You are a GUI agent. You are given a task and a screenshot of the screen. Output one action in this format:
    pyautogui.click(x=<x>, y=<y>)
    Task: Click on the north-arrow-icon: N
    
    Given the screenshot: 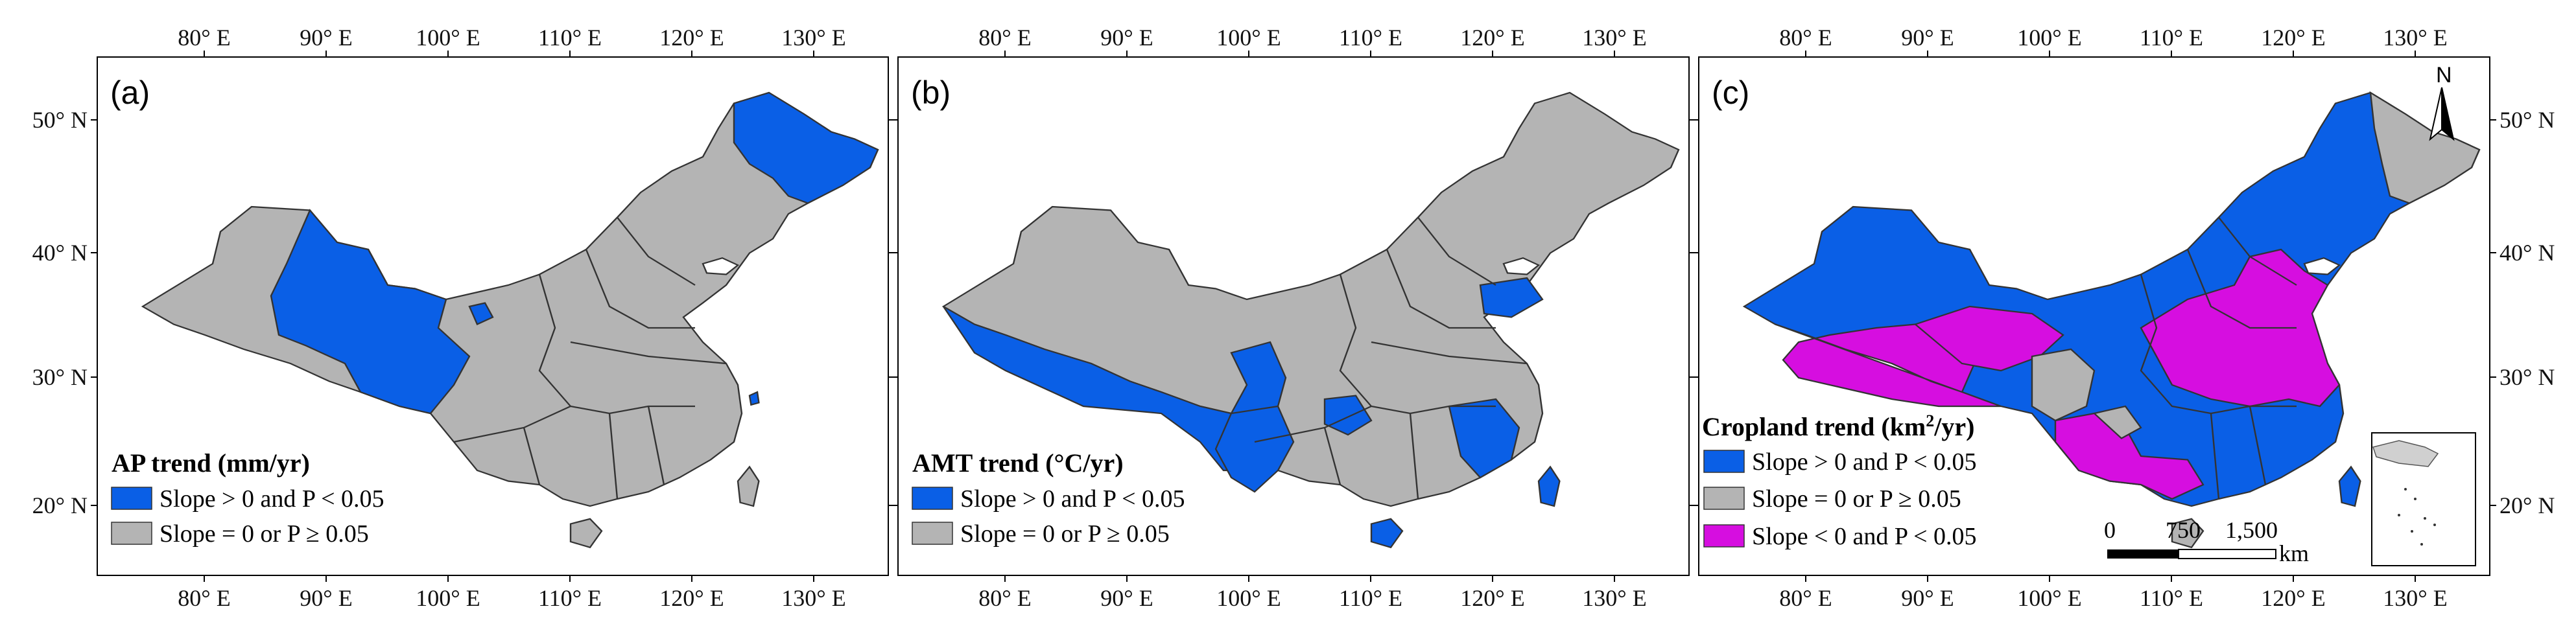 What is the action you would take?
    pyautogui.click(x=2442, y=102)
    